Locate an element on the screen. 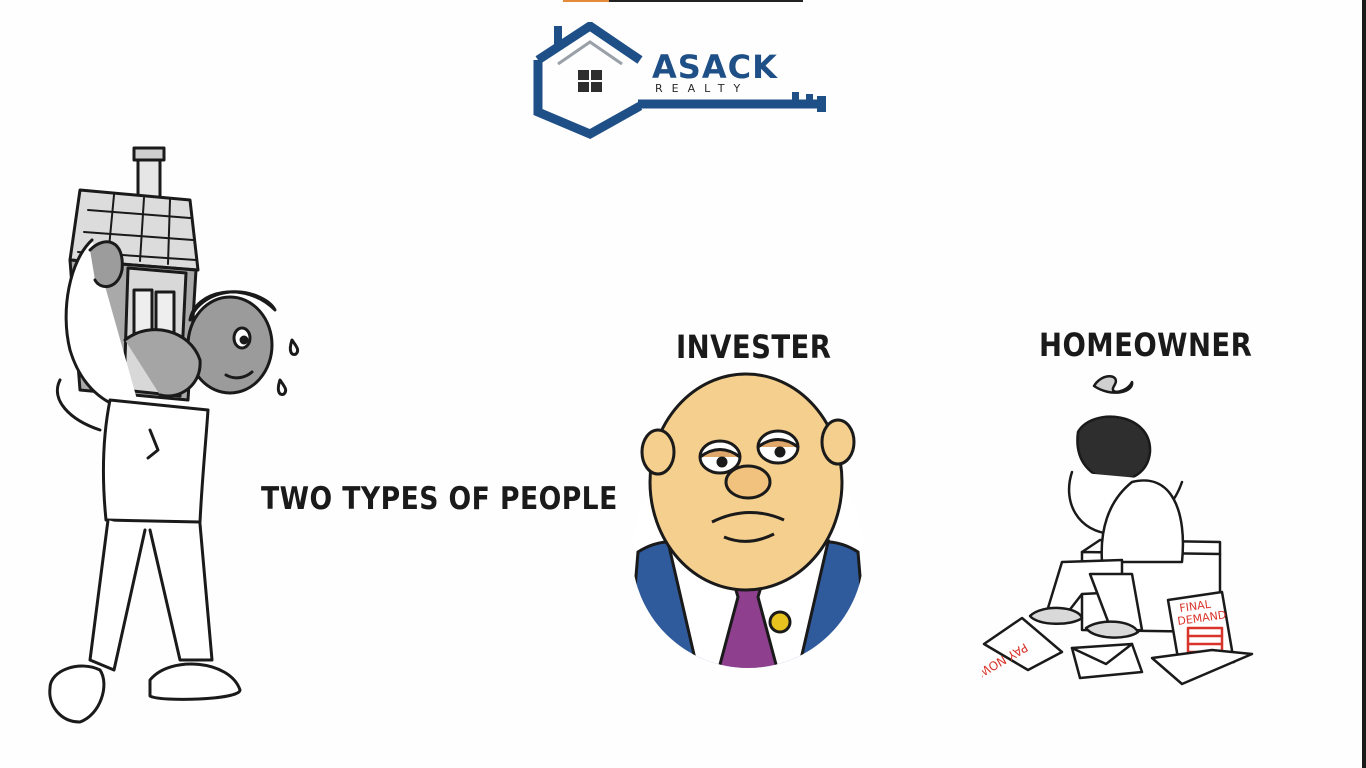 The image size is (1366, 768). man-carrying-house-icon is located at coordinates (174, 435).